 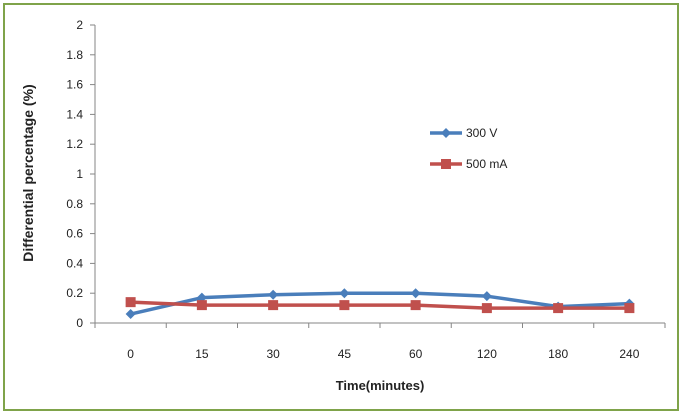 I want to click on y-tick-label: 1.2, so click(x=74, y=144).